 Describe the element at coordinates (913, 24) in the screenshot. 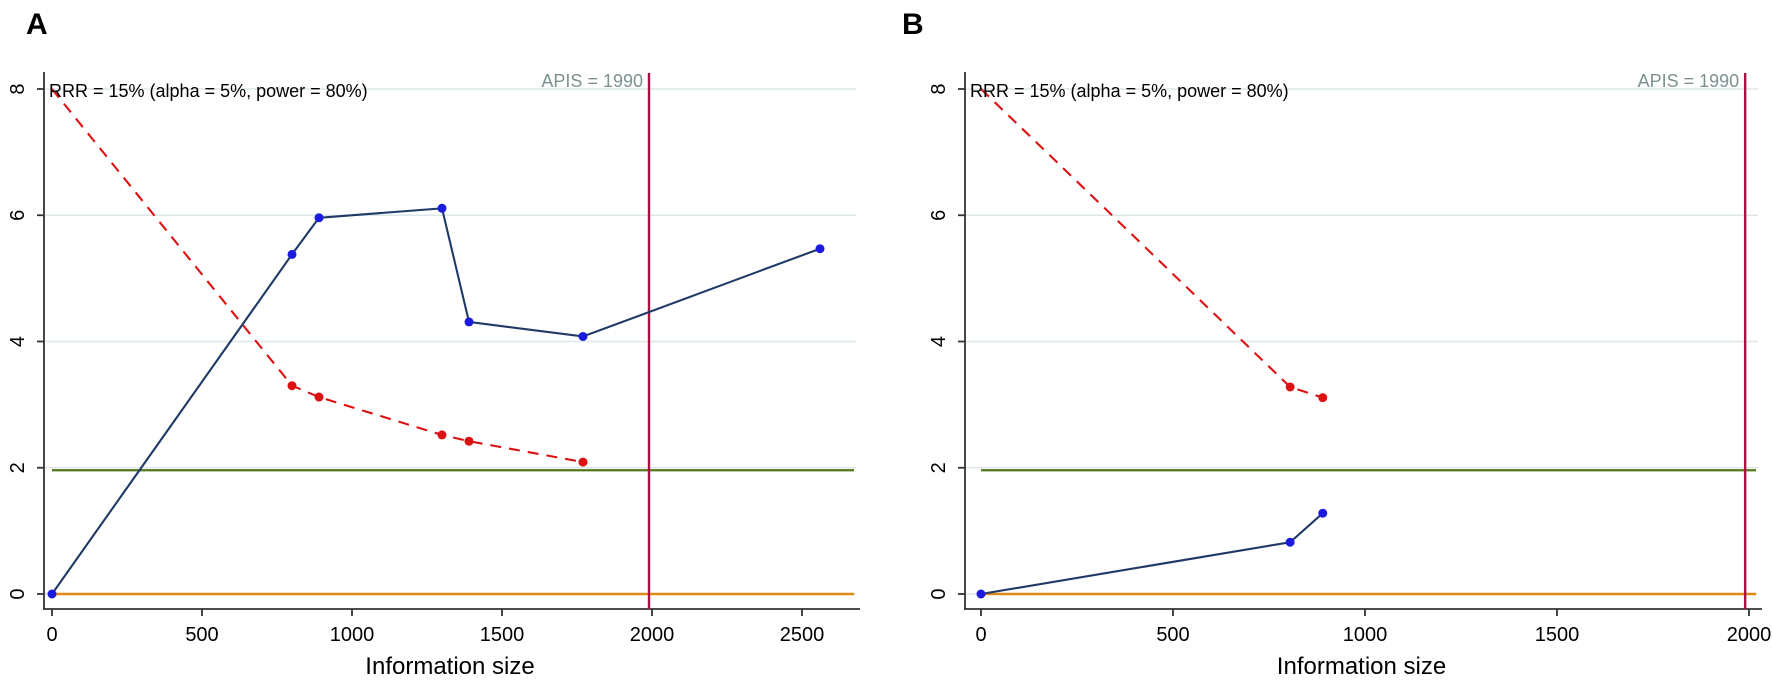

I see `panel-b-label: B` at that location.